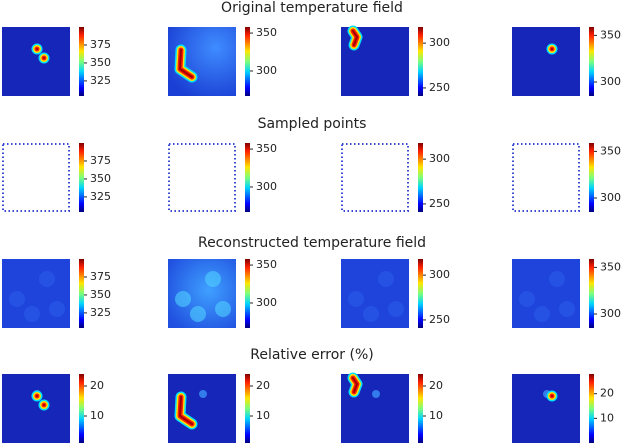  What do you see at coordinates (312, 8) in the screenshot?
I see `row-title: Original temperature field` at bounding box center [312, 8].